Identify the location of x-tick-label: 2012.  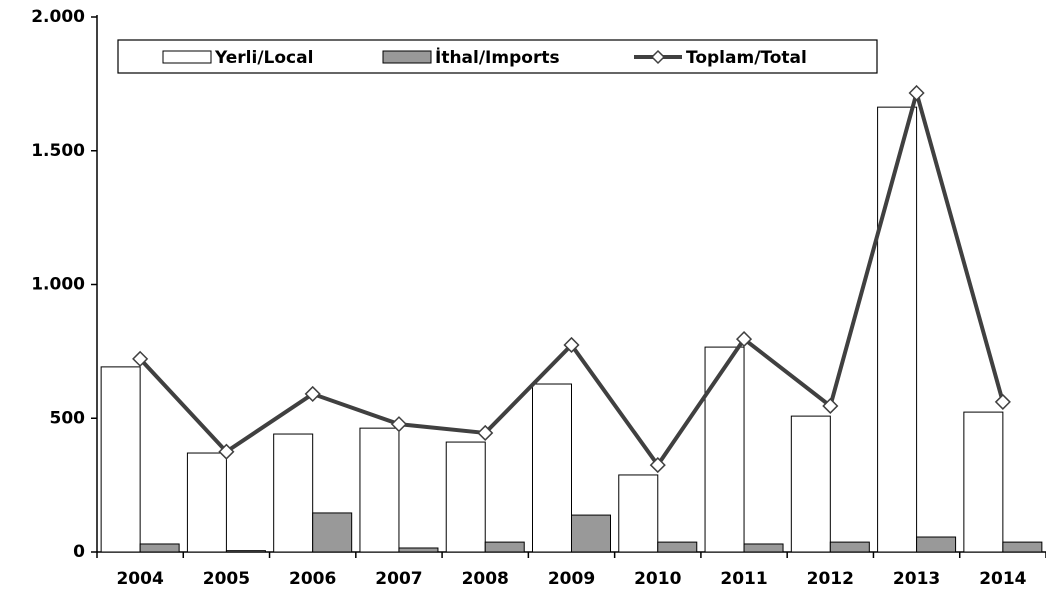
(830, 579).